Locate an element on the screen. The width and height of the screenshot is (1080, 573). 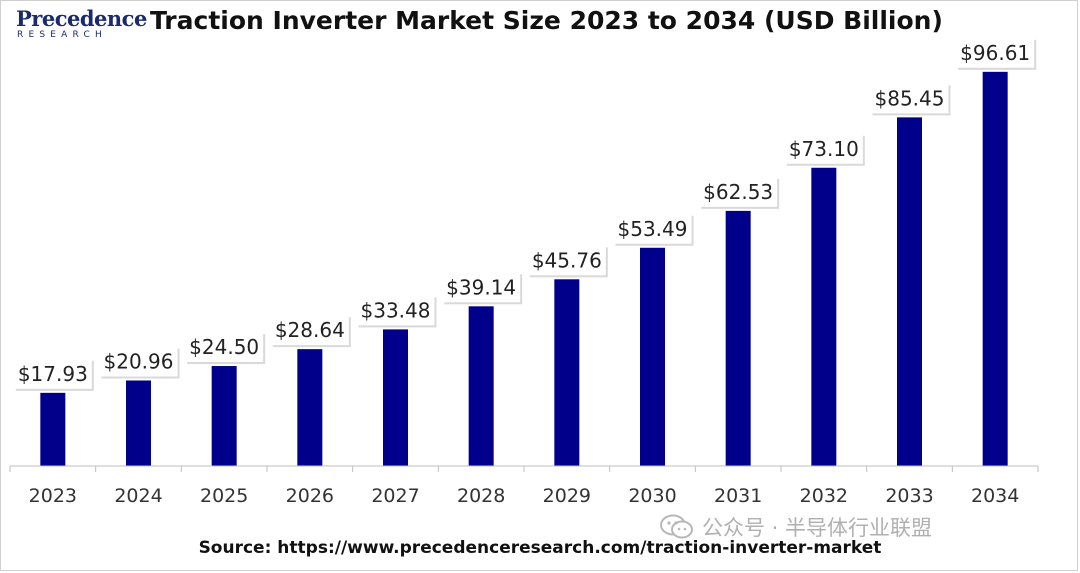
svg-text: $62.53 is located at coordinates (738, 192).